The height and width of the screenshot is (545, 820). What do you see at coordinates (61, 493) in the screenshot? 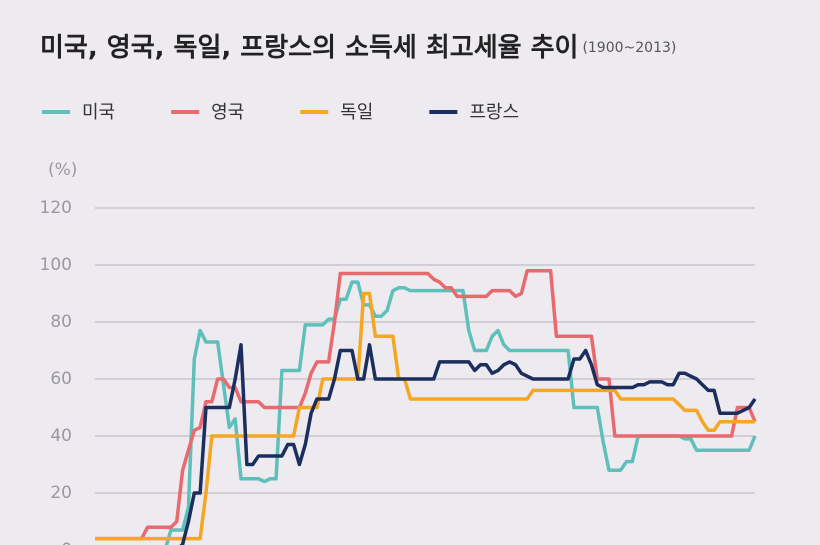
I see `y-tick-label: 20` at bounding box center [61, 493].